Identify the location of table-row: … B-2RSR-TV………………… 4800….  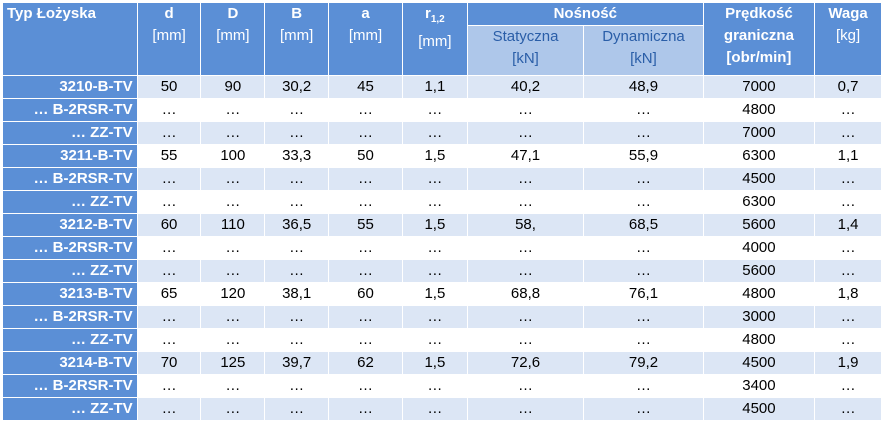
(442, 110).